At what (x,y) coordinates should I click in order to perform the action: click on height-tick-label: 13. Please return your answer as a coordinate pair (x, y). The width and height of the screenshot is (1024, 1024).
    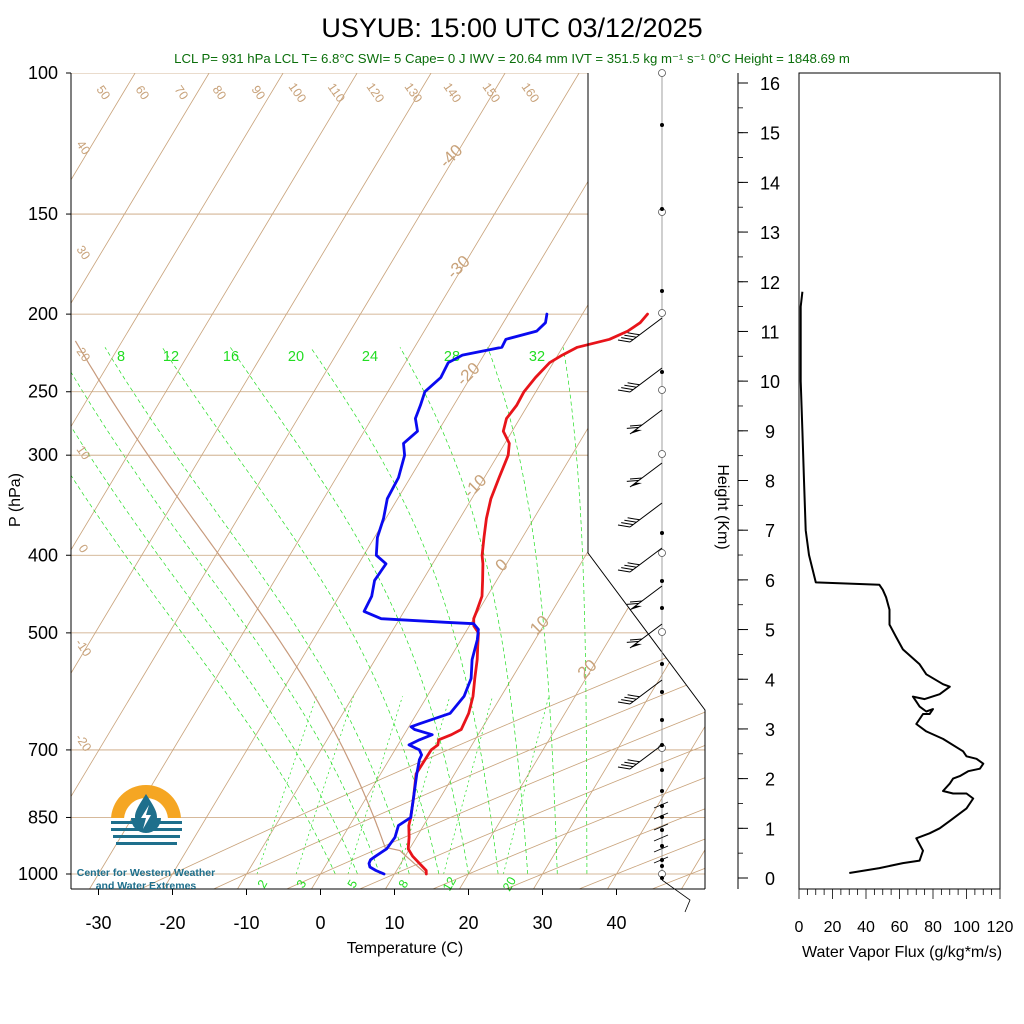
    Looking at the image, I should click on (770, 233).